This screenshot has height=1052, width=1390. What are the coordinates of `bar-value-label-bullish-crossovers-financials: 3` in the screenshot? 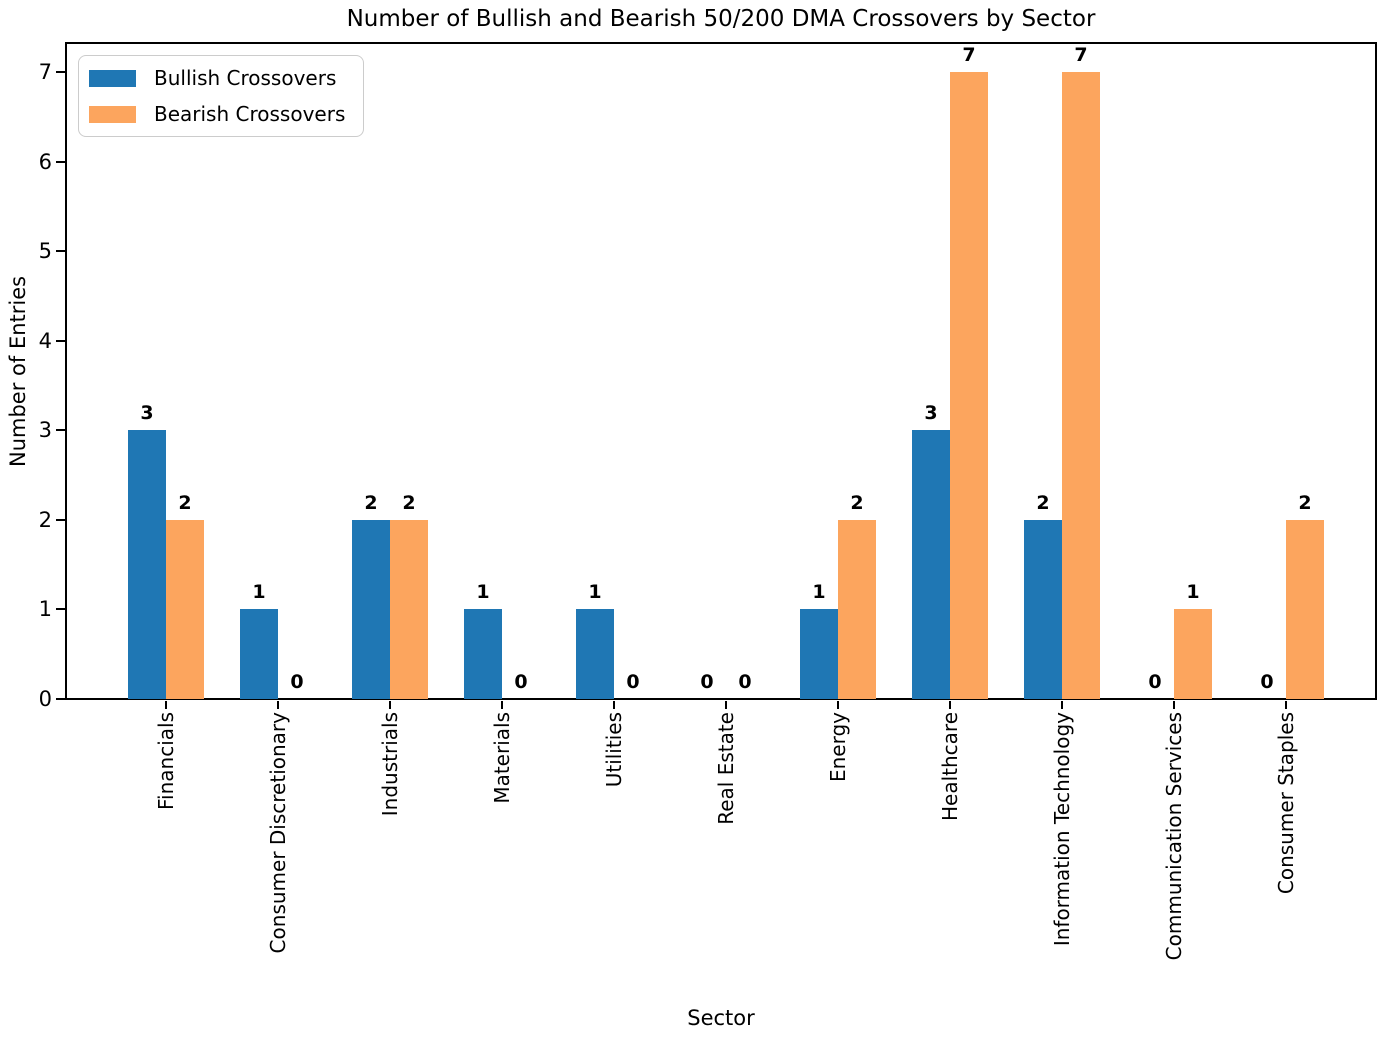 It's located at (147, 413).